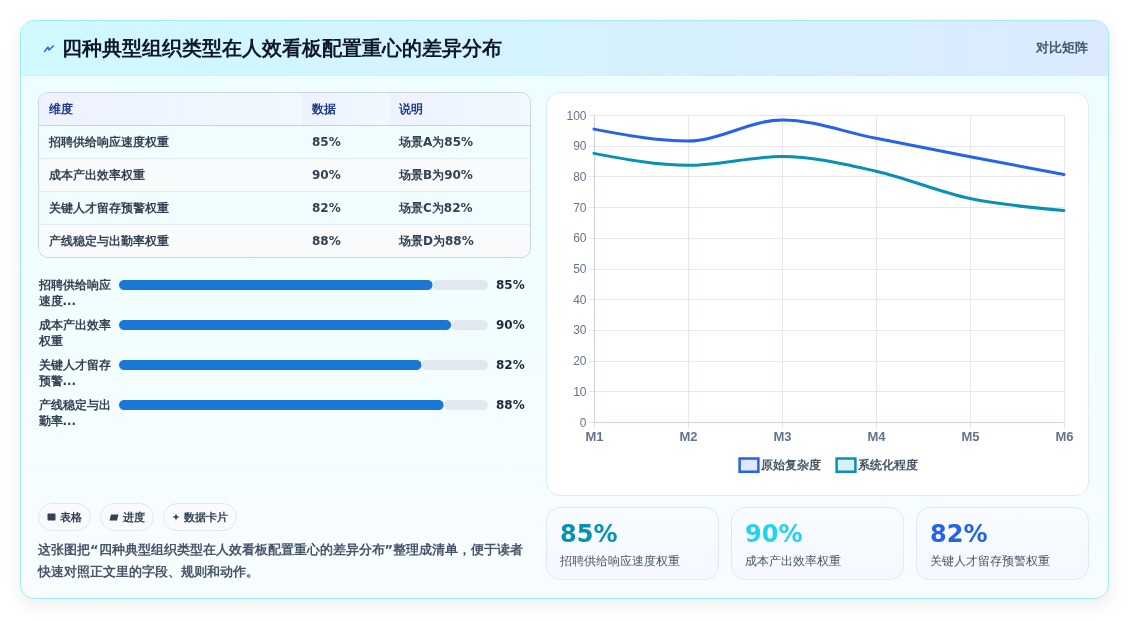 The image size is (1129, 621). What do you see at coordinates (459, 109) in the screenshot?
I see `text: 说明` at bounding box center [459, 109].